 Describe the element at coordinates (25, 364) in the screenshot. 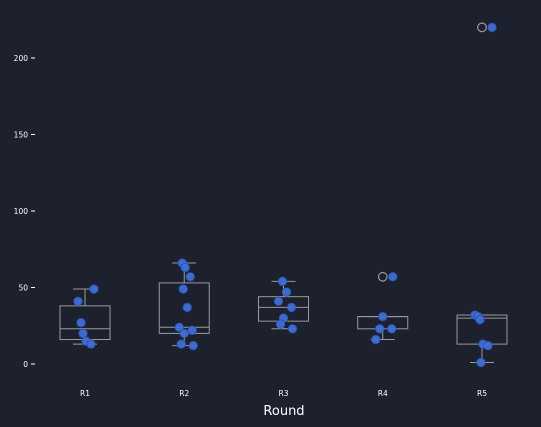

I see `y-tick-label: 0` at that location.